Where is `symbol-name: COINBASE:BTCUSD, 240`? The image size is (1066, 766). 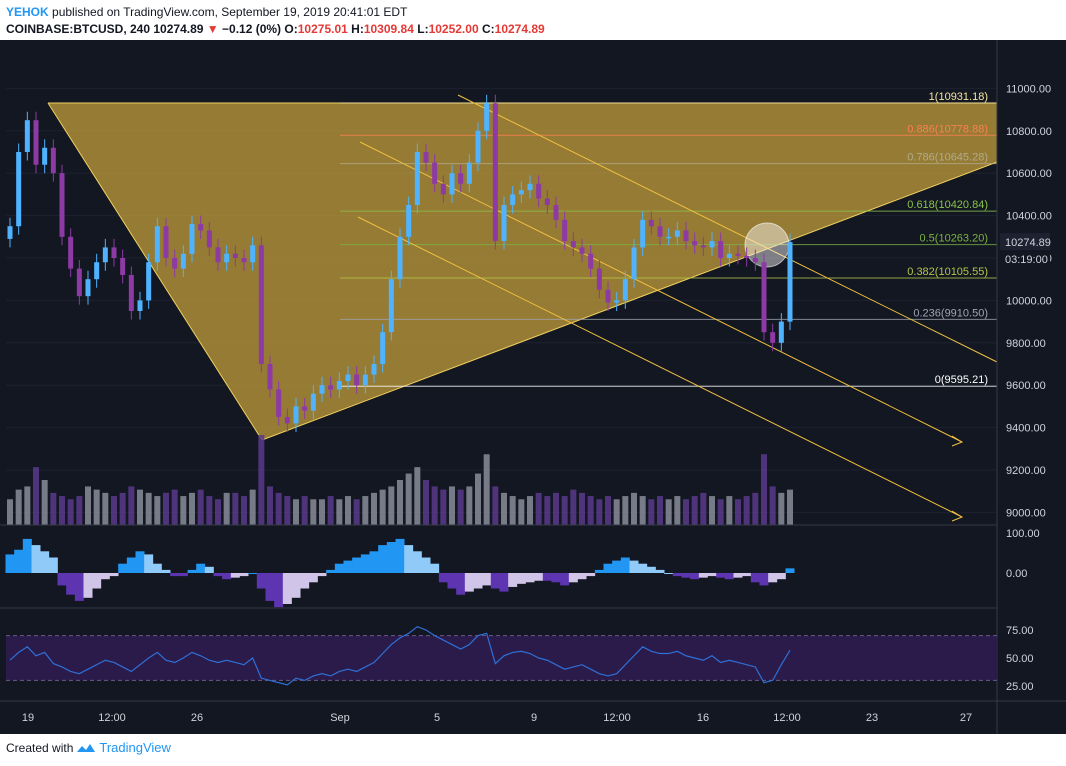 symbol-name: COINBASE:BTCUSD, 240 is located at coordinates (78, 29).